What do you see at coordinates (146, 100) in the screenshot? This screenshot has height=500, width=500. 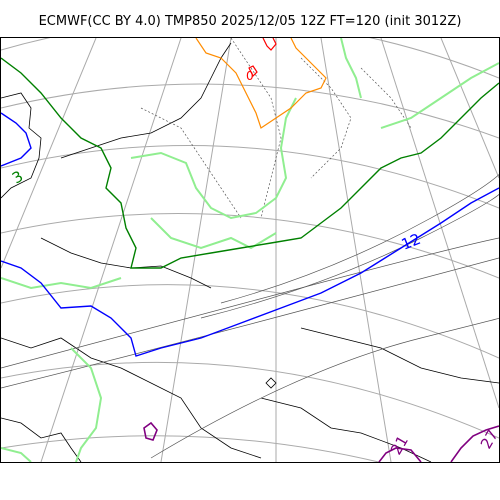 I see `coastline-central` at bounding box center [146, 100].